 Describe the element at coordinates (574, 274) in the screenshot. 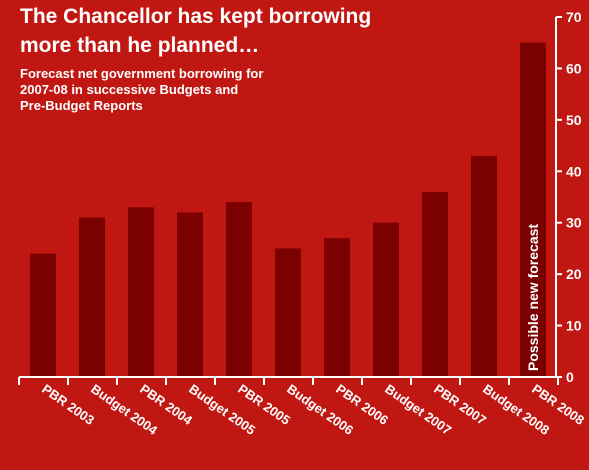

I see `y-tick-label: 20` at that location.